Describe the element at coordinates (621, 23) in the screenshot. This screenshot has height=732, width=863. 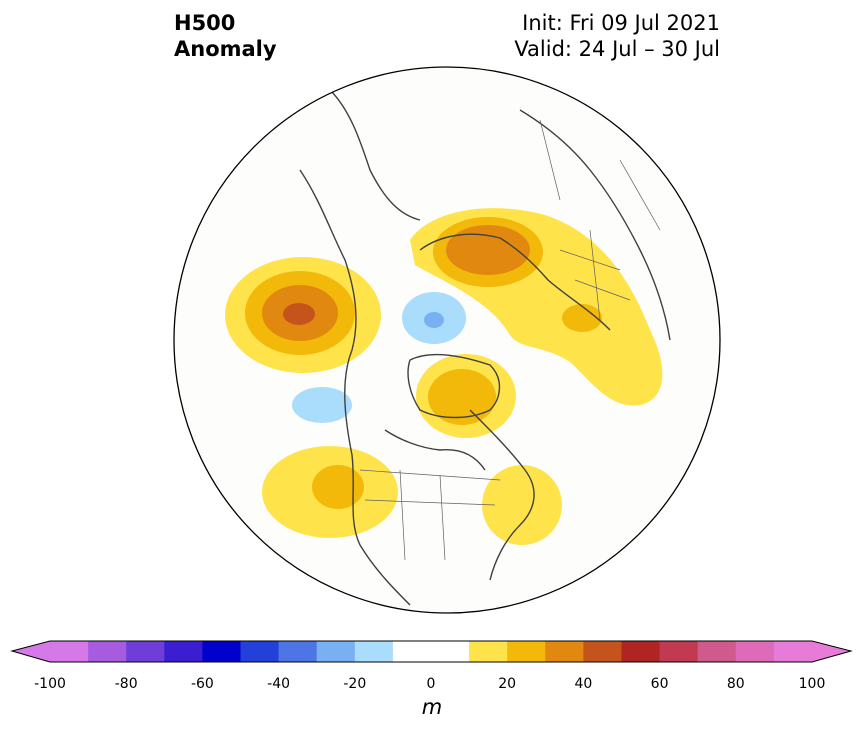
I see `init-date: Init: Fri 09 Jul 2021` at that location.